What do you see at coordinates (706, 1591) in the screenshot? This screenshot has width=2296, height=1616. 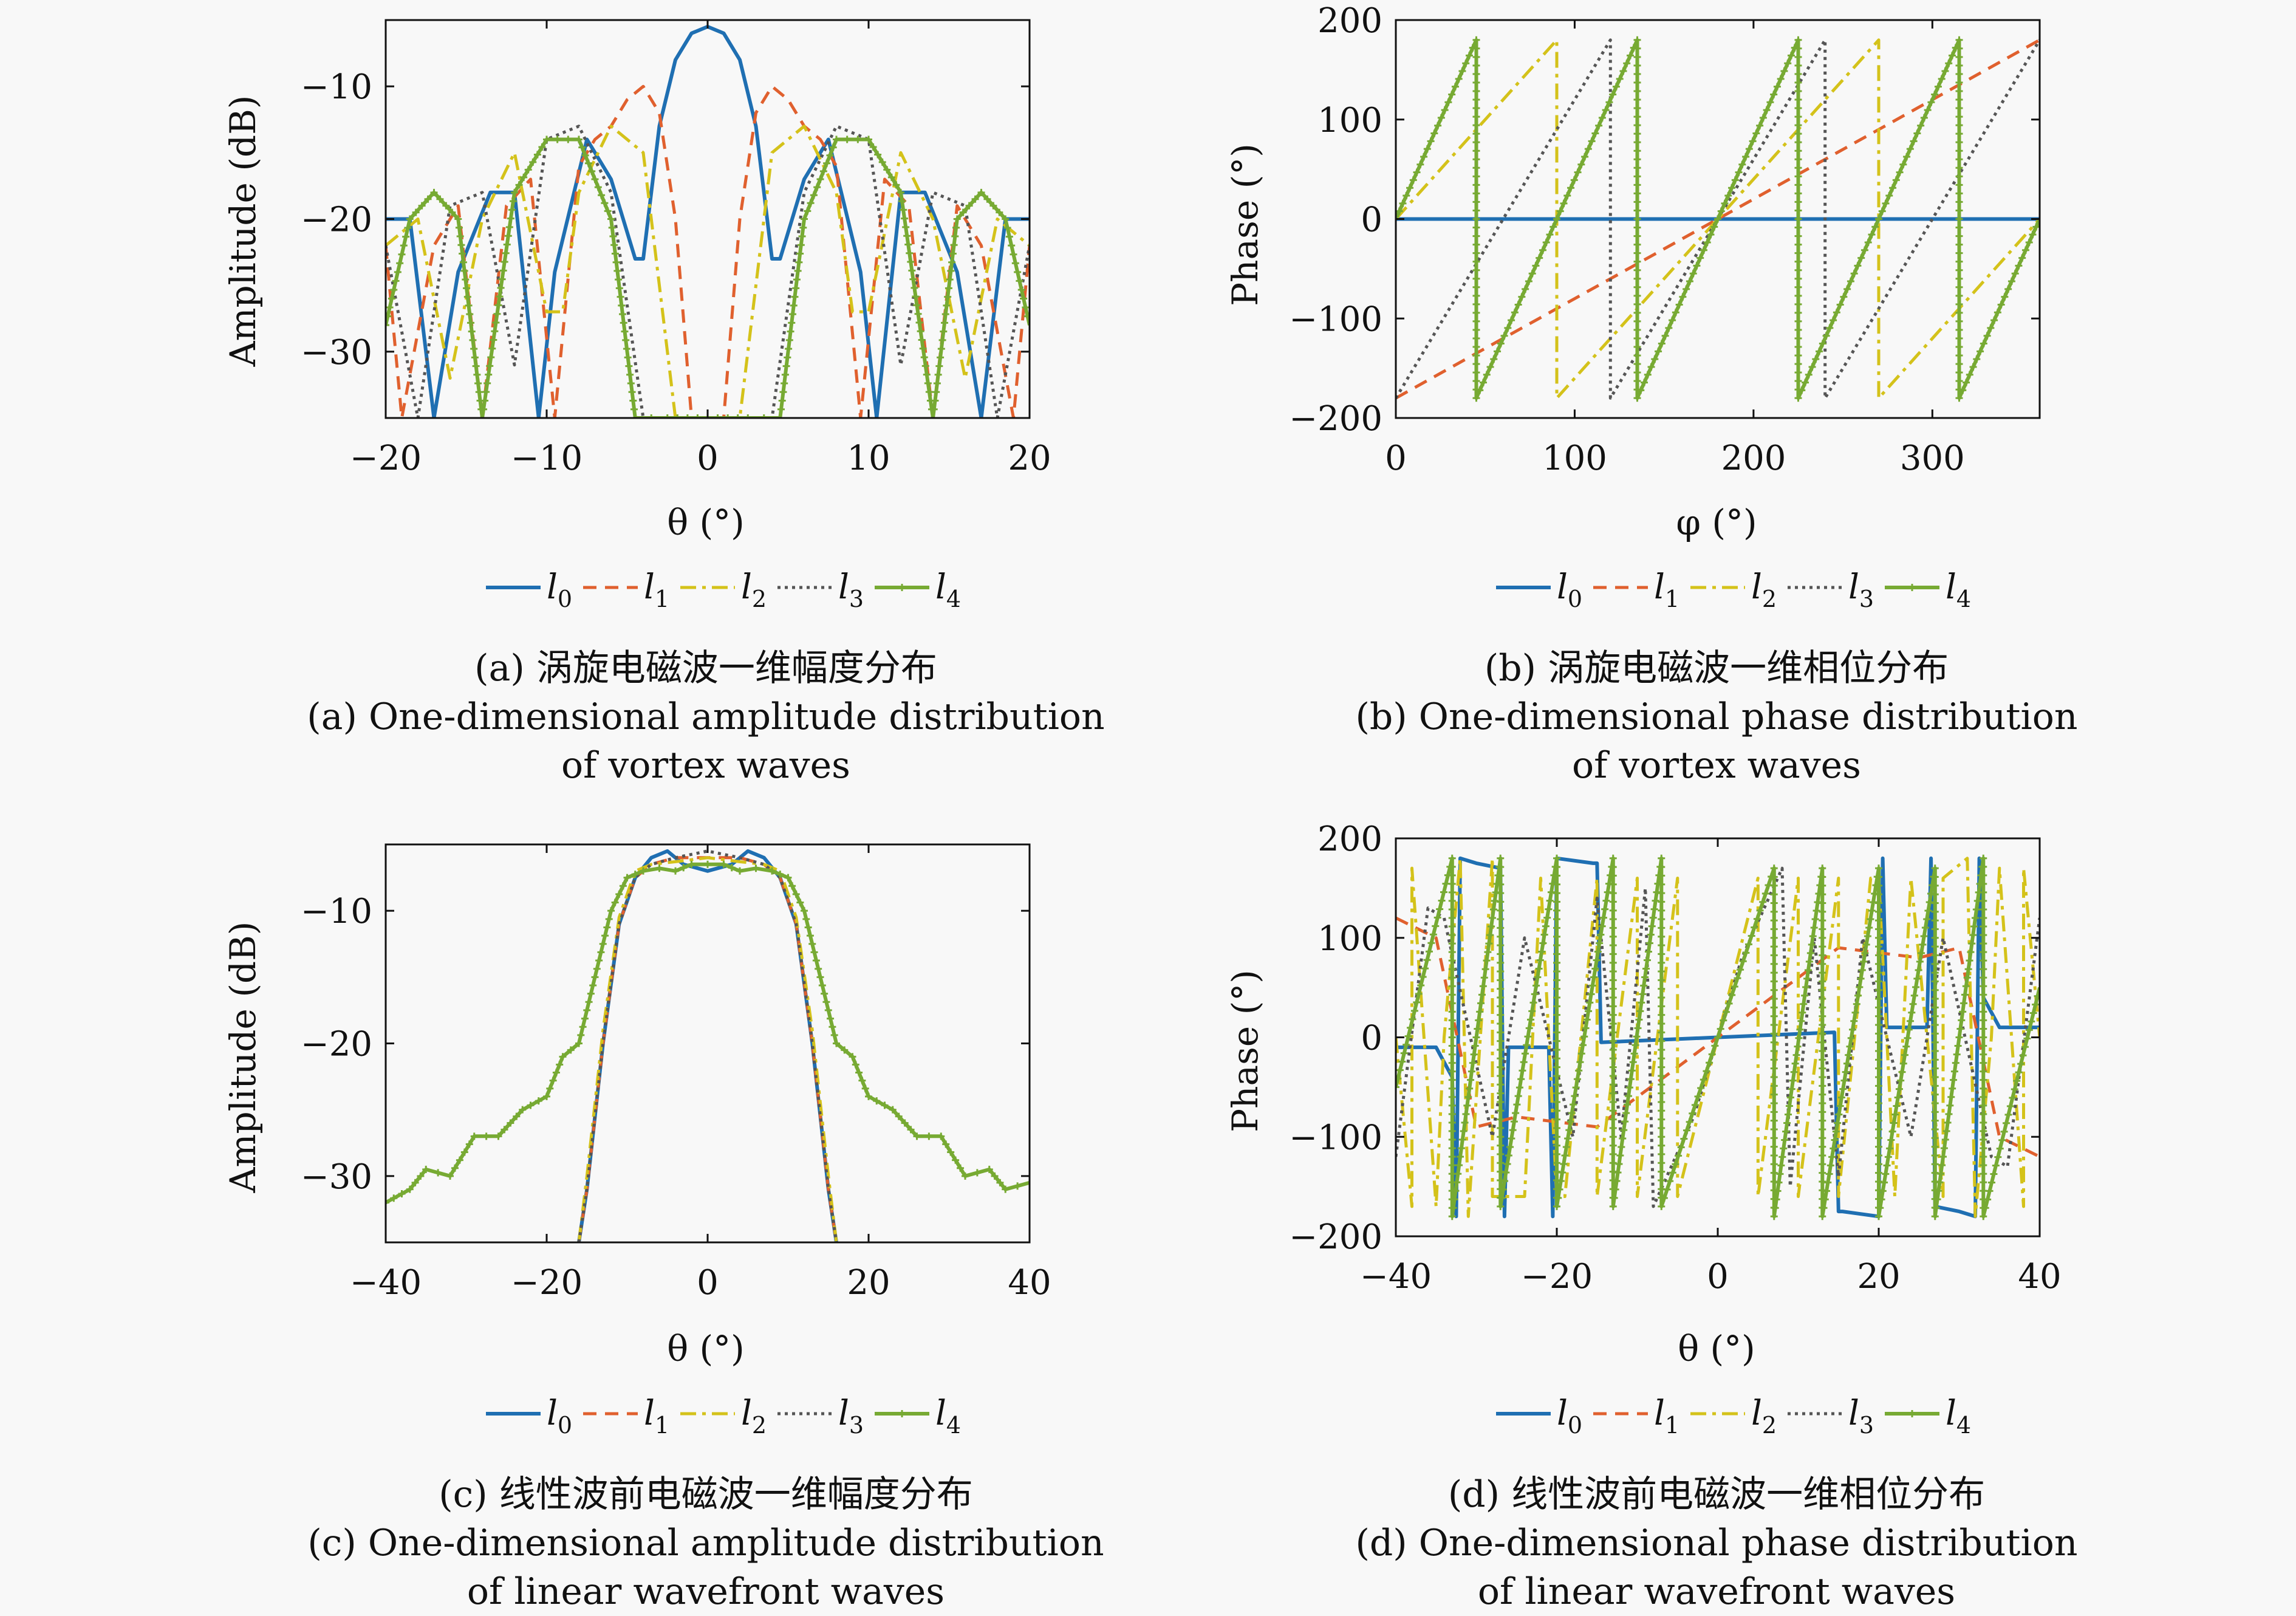 I see `caption-en2-c: of linear wavefront waves` at bounding box center [706, 1591].